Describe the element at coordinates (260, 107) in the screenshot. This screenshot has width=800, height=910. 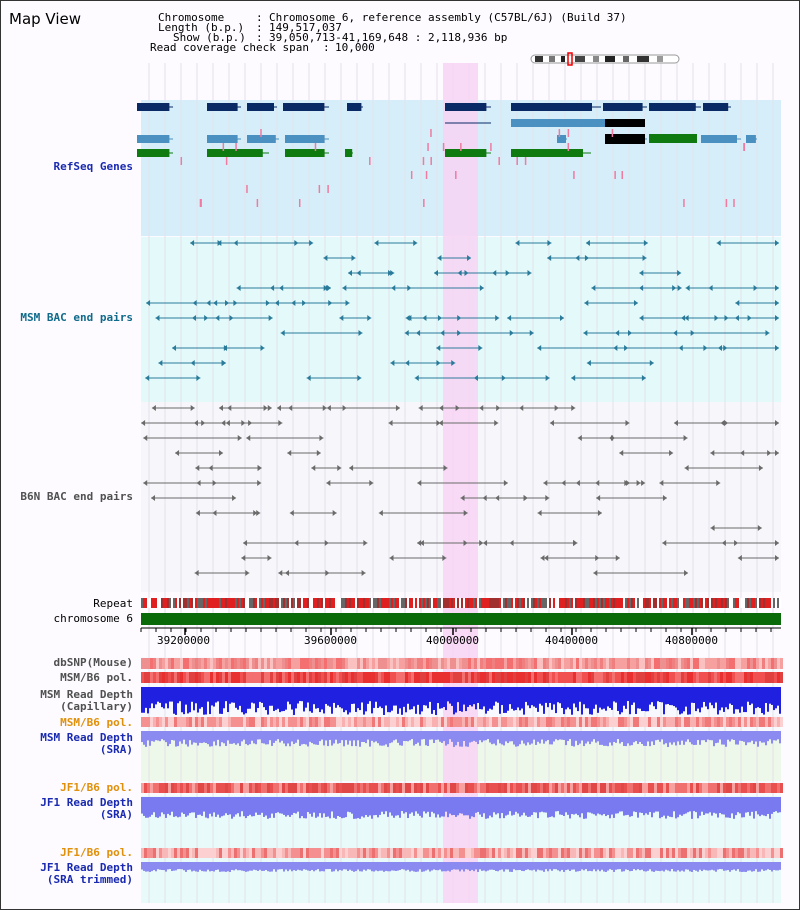
I see `refseq-gene-navy-exon` at that location.